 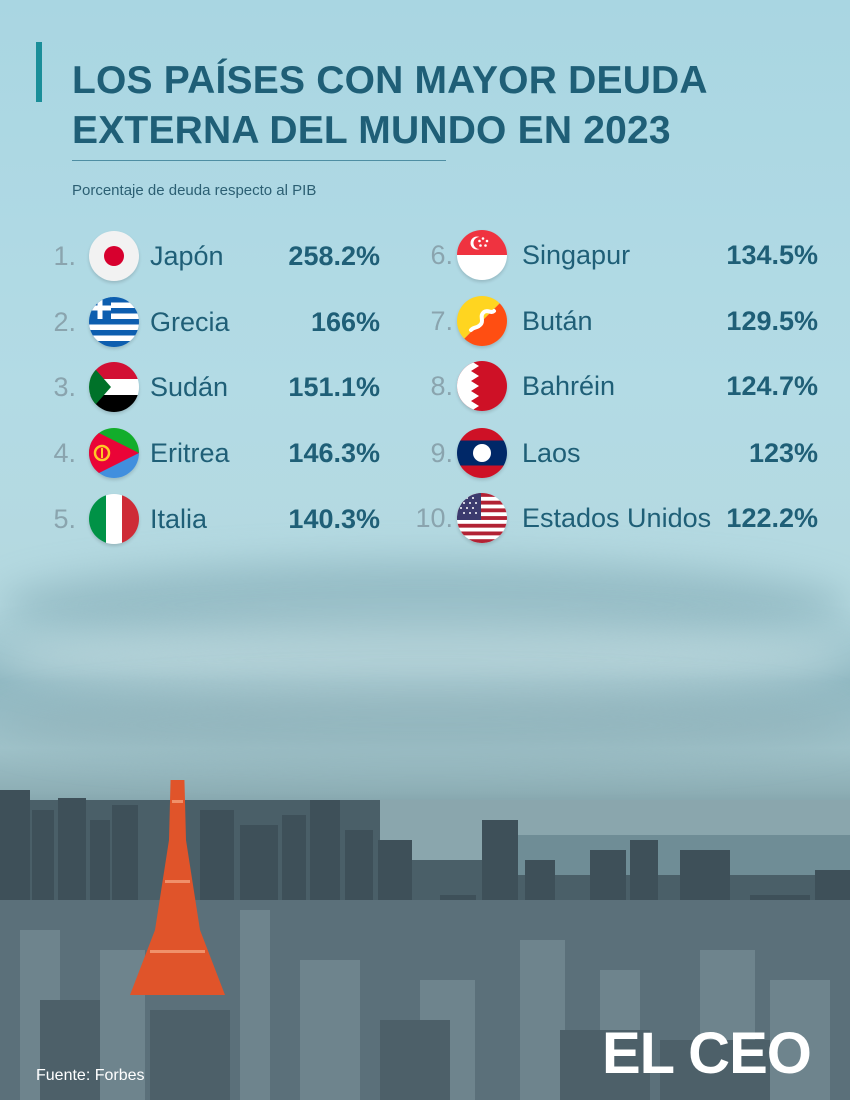 I want to click on table-row: 8. Bahréin 124.7%, so click(x=625, y=388).